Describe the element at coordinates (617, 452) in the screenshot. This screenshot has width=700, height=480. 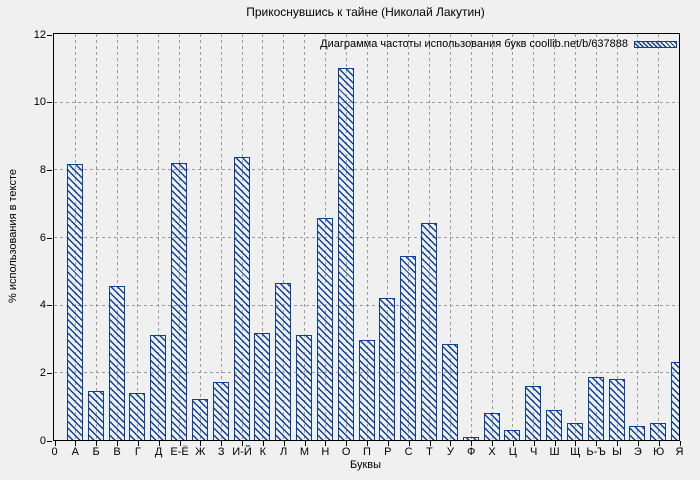
I see `x-tick-label: Ы` at that location.